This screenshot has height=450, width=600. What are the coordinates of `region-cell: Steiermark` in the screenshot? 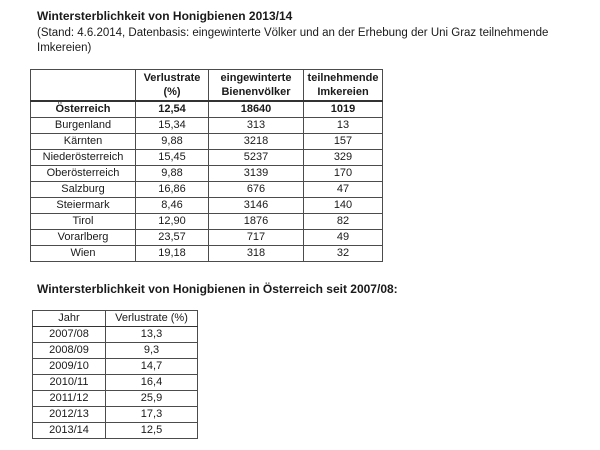 It's located at (83, 205).